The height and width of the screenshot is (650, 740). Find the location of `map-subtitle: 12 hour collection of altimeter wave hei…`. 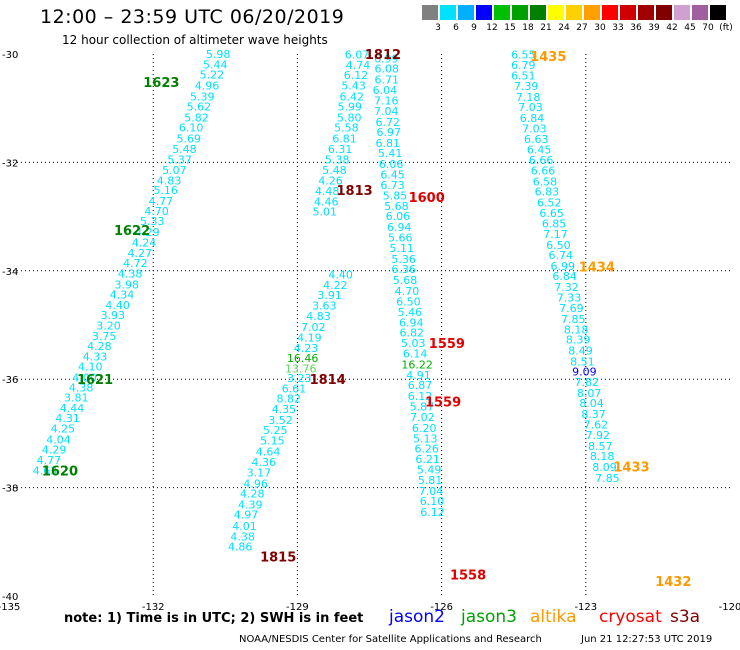

map-subtitle: 12 hour collection of altimeter wave hei… is located at coordinates (195, 40).